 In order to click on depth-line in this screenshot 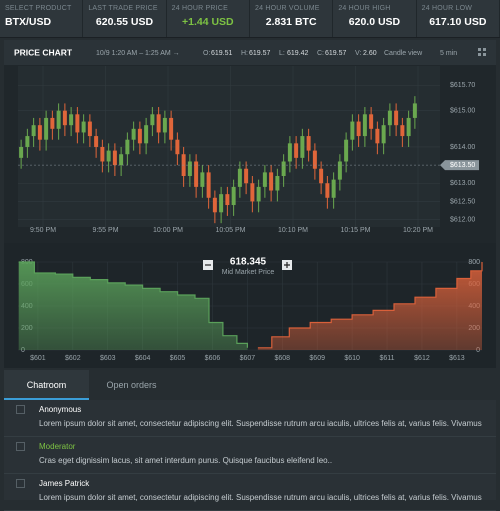, I will do `click(133, 304)`.